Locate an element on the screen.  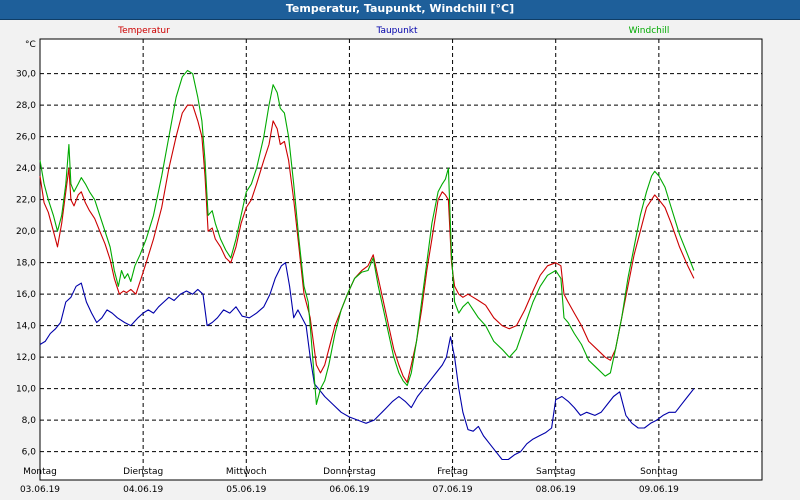
x-tick-date: 04.06.19 is located at coordinates (143, 490).